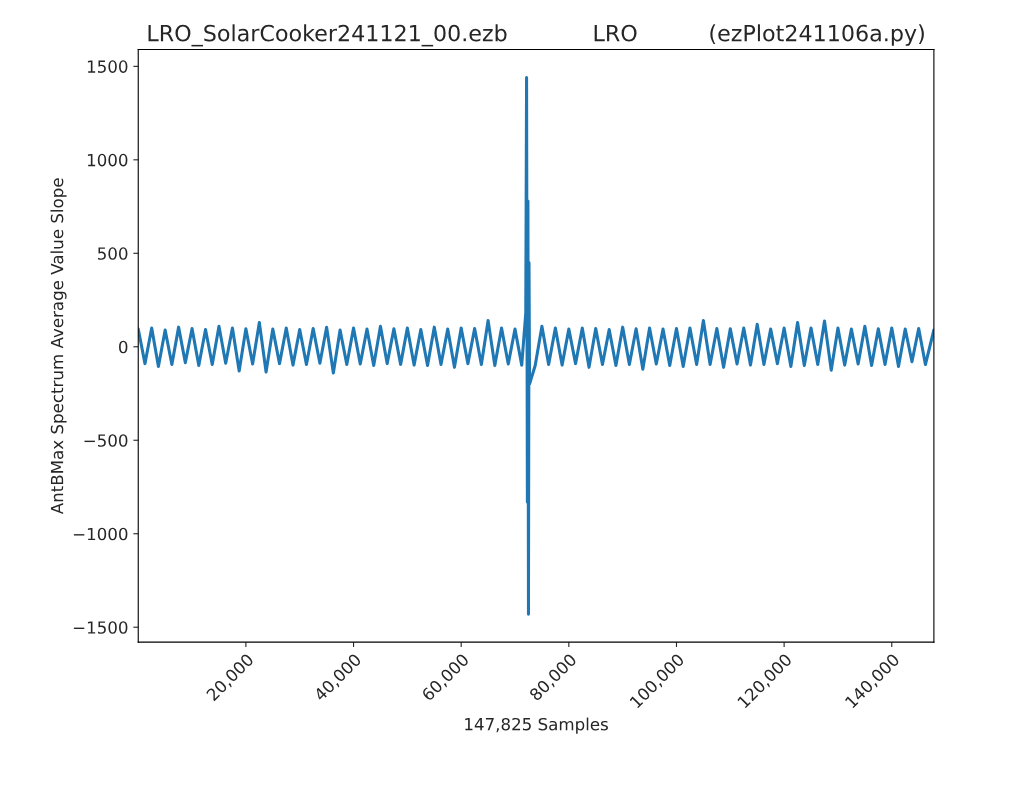 The image size is (1024, 786). What do you see at coordinates (106, 440) in the screenshot?
I see `y-tick-label: −500` at bounding box center [106, 440].